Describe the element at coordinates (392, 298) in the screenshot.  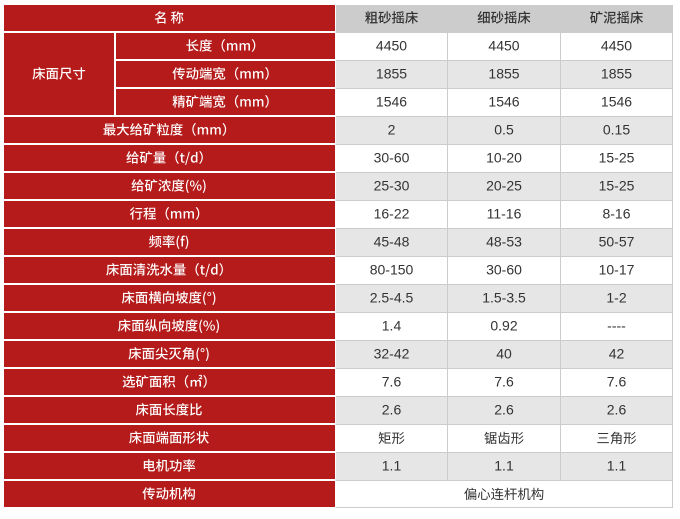
I see `svg-text: 2.5-4.5` at that location.